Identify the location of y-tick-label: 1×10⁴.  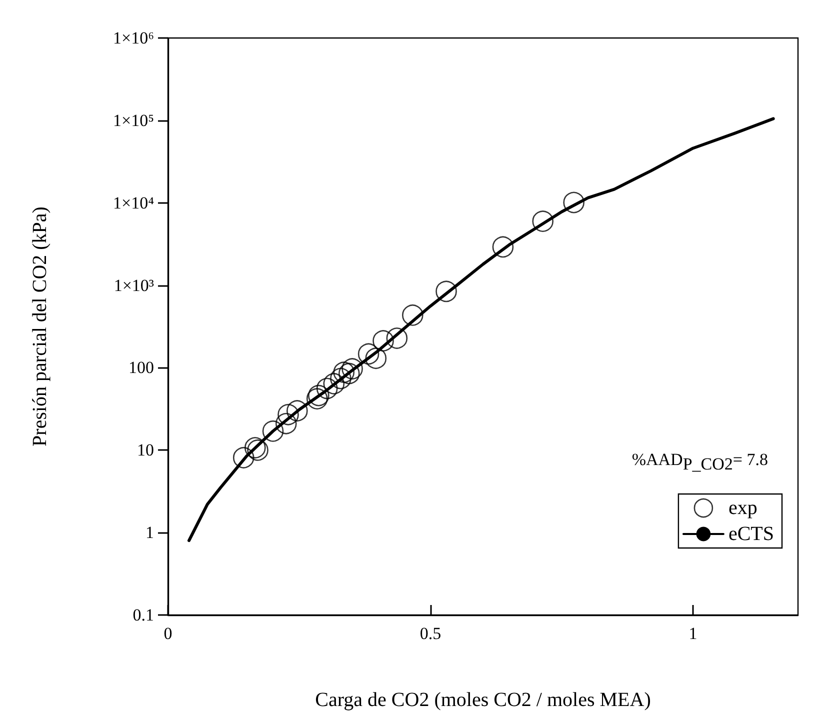
(133, 202).